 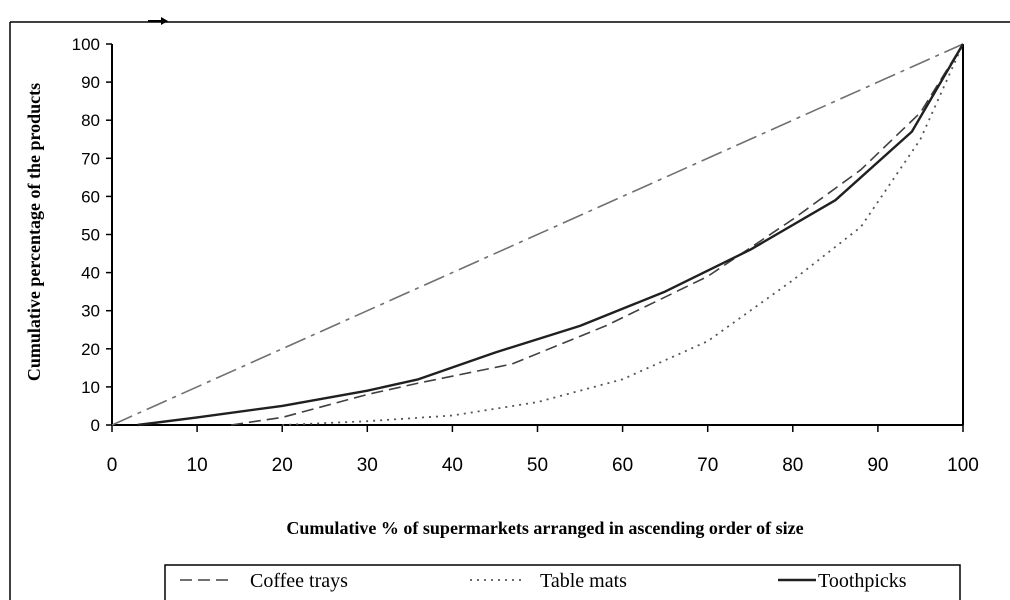 I want to click on x-tick-label: 80, so click(x=792, y=465).